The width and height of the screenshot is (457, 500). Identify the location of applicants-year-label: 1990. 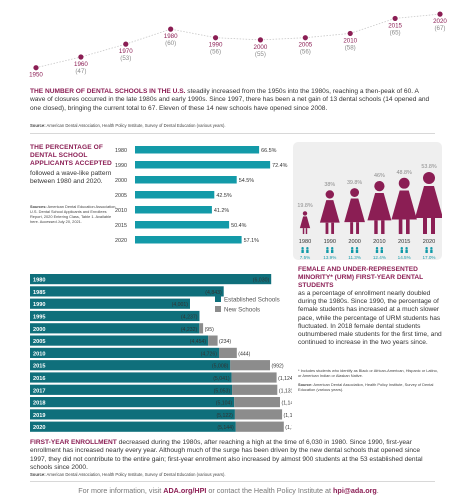
(121, 166).